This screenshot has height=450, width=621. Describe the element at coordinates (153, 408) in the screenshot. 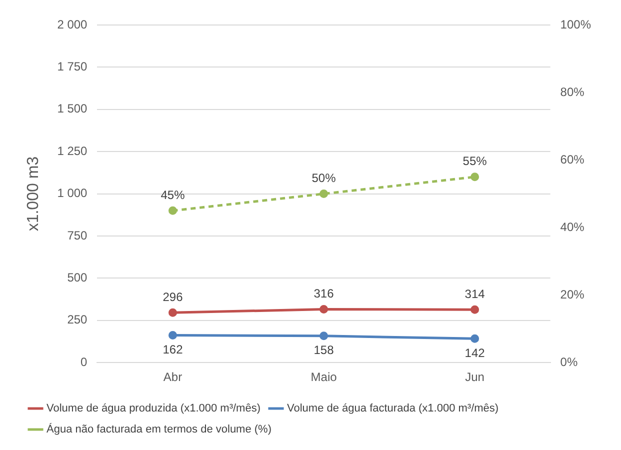

I see `legend-label: Volume de água produzida (x1.000 m³/mês)` at that location.